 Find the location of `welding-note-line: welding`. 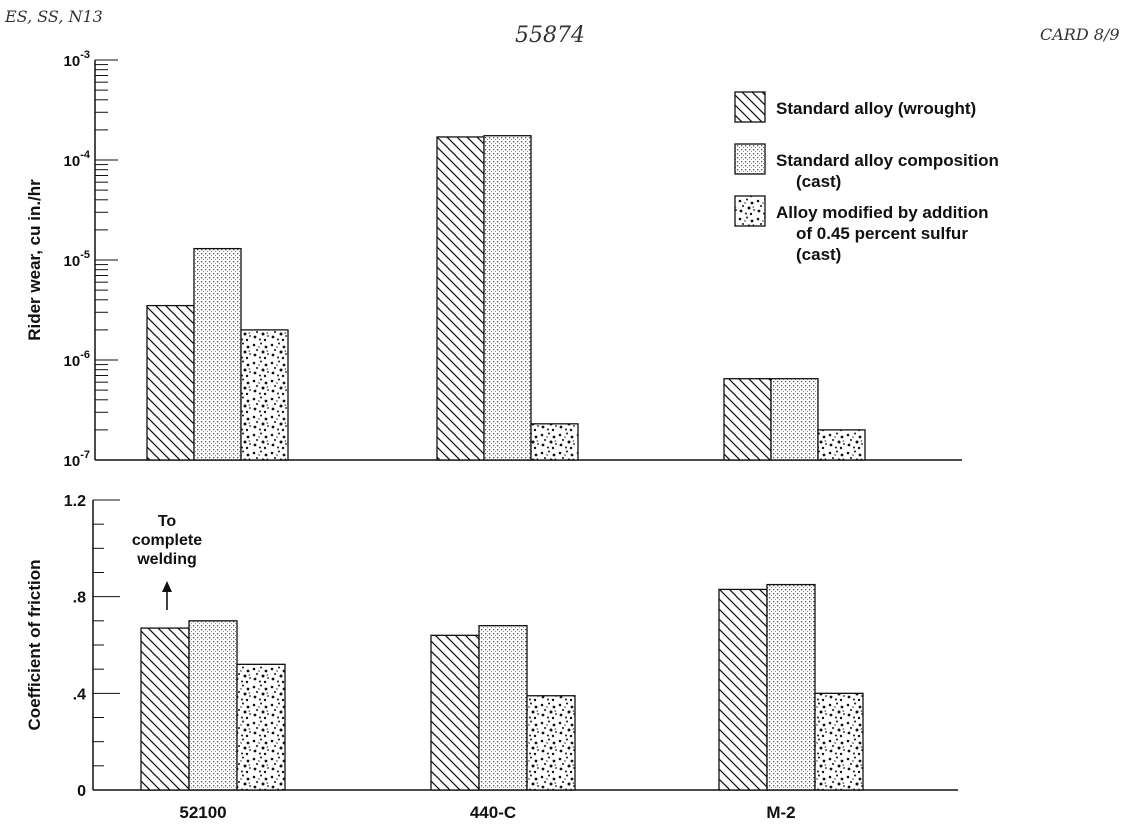

welding-note-line: welding is located at coordinates (166, 559).